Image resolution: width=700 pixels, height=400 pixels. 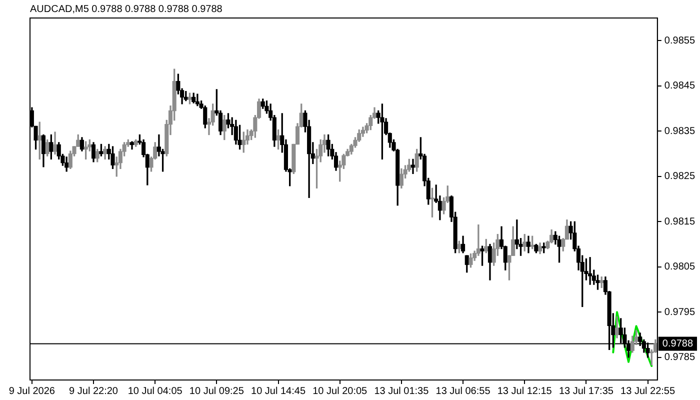 I want to click on x-tick-label: 9 Jul 2026, so click(x=32, y=391).